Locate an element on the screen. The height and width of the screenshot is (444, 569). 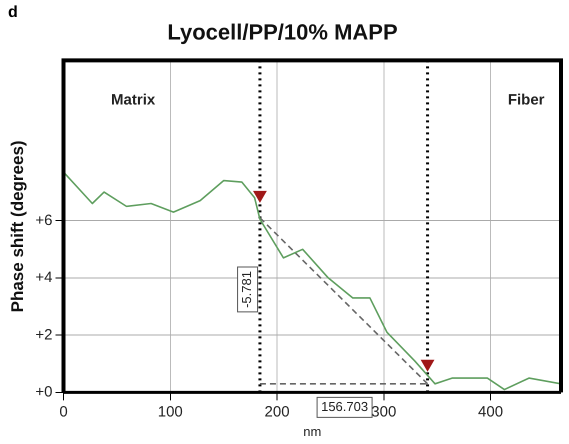
x-tick-label: 200 is located at coordinates (277, 412).